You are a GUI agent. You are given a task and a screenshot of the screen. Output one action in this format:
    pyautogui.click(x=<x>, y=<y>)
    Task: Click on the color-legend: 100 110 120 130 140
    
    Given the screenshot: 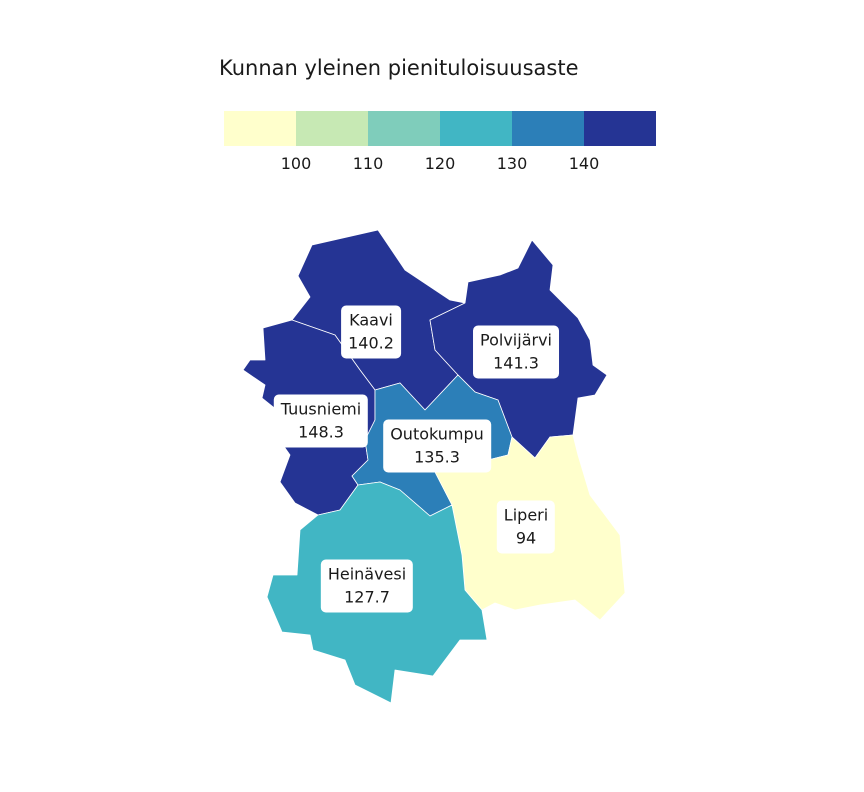 What is the action you would take?
    pyautogui.click(x=440, y=144)
    